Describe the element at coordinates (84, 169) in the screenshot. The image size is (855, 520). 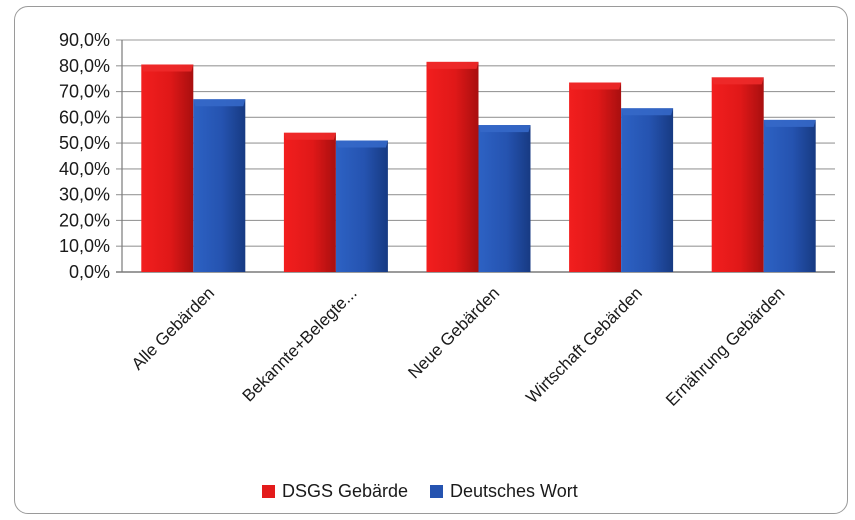
I see `y-tick-label: 40,0%` at that location.